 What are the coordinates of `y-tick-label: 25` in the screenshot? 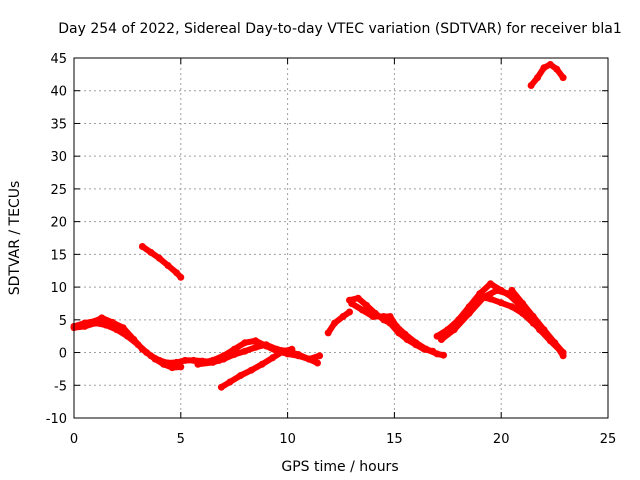 It's located at (58, 190).